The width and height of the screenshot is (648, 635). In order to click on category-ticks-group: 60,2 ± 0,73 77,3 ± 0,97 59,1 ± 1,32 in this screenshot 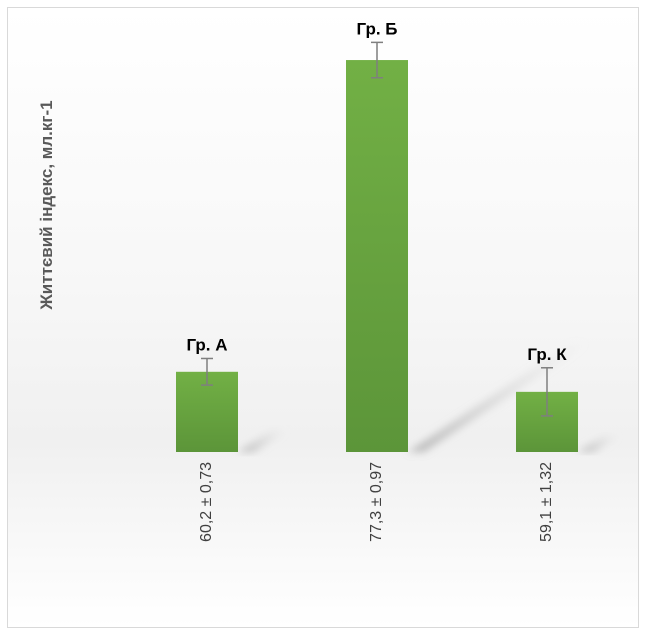, I will do `click(376, 502)`.